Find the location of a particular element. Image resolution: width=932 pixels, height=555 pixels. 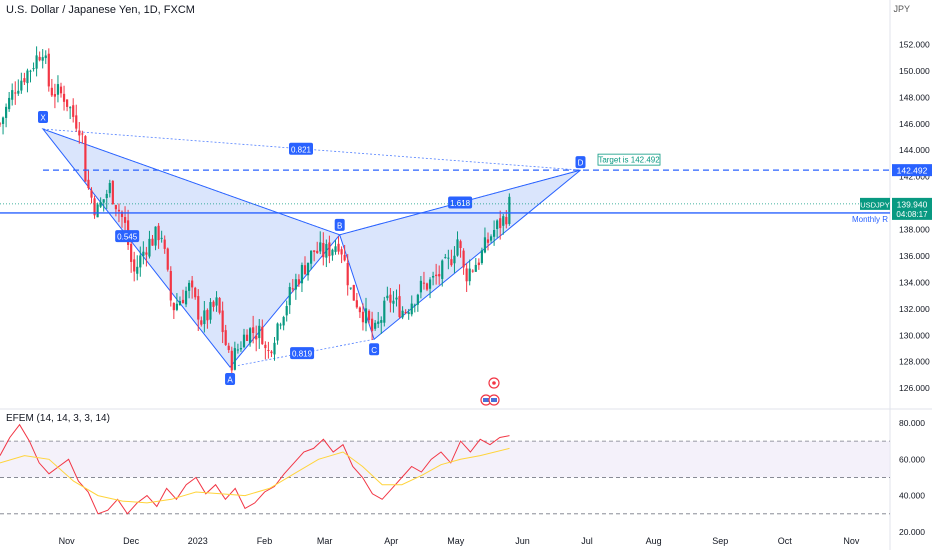

time-tick-label: Jul is located at coordinates (587, 541).